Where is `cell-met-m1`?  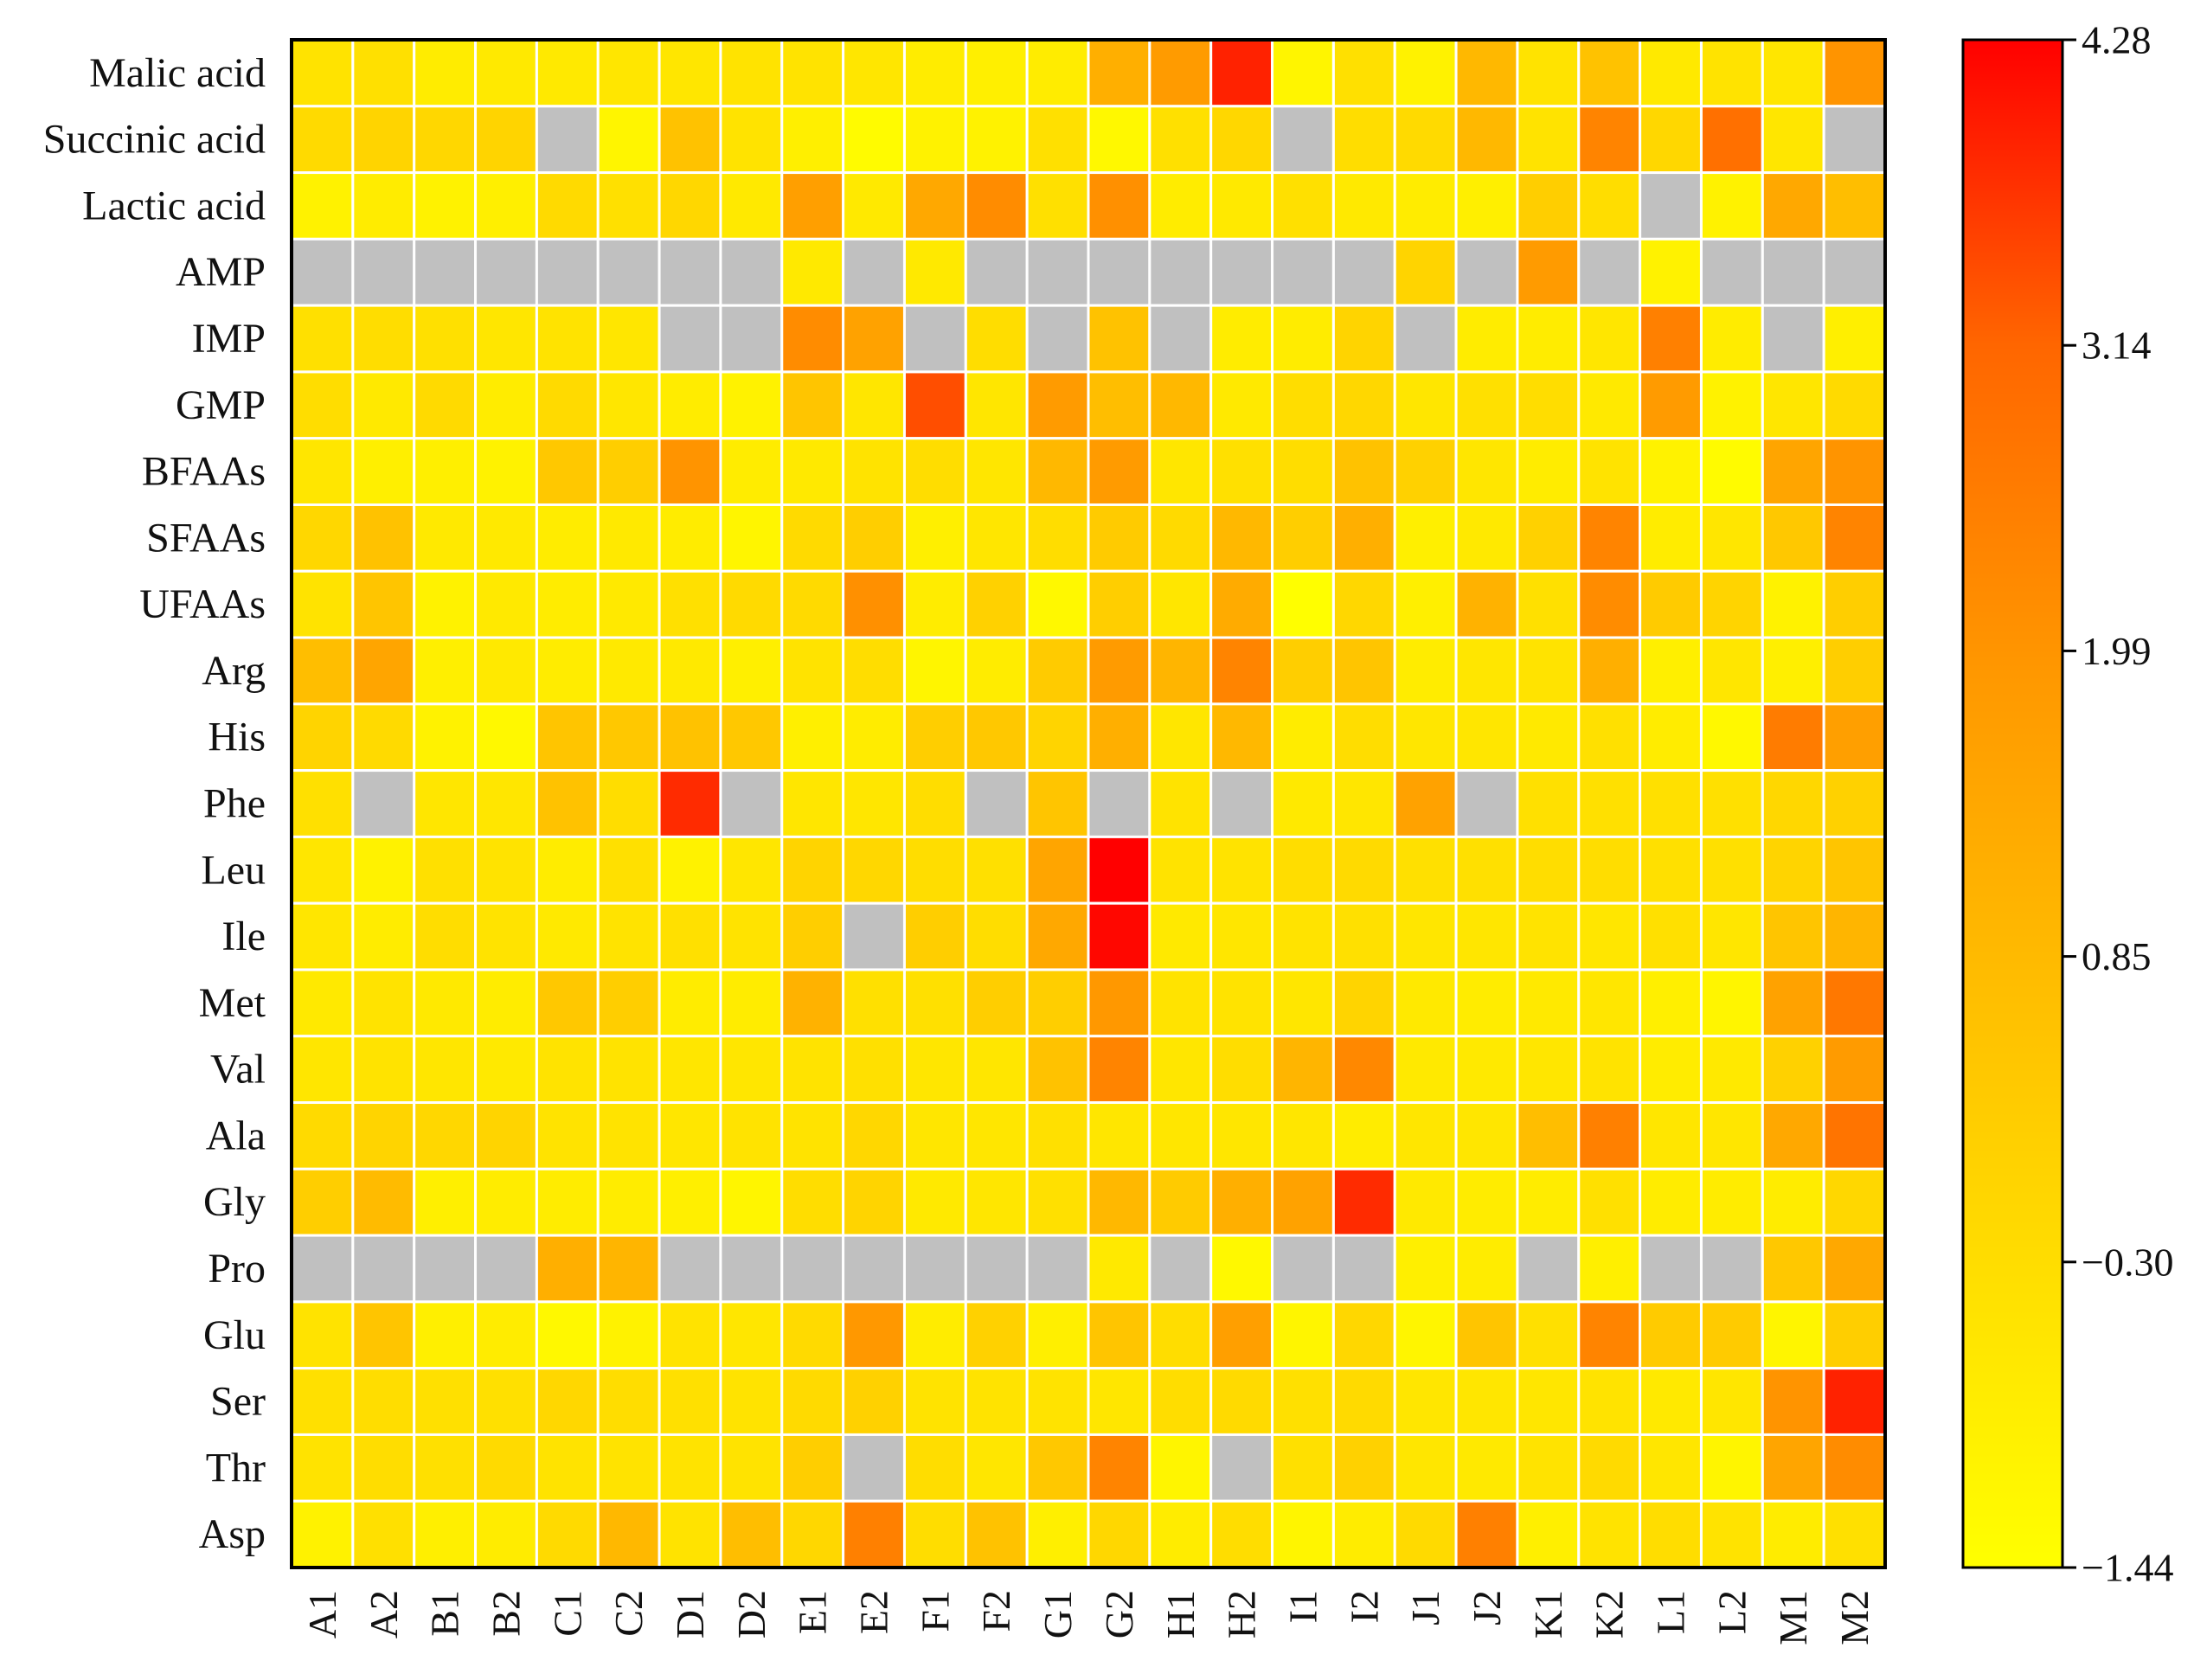 cell-met-m1 is located at coordinates (1793, 1003).